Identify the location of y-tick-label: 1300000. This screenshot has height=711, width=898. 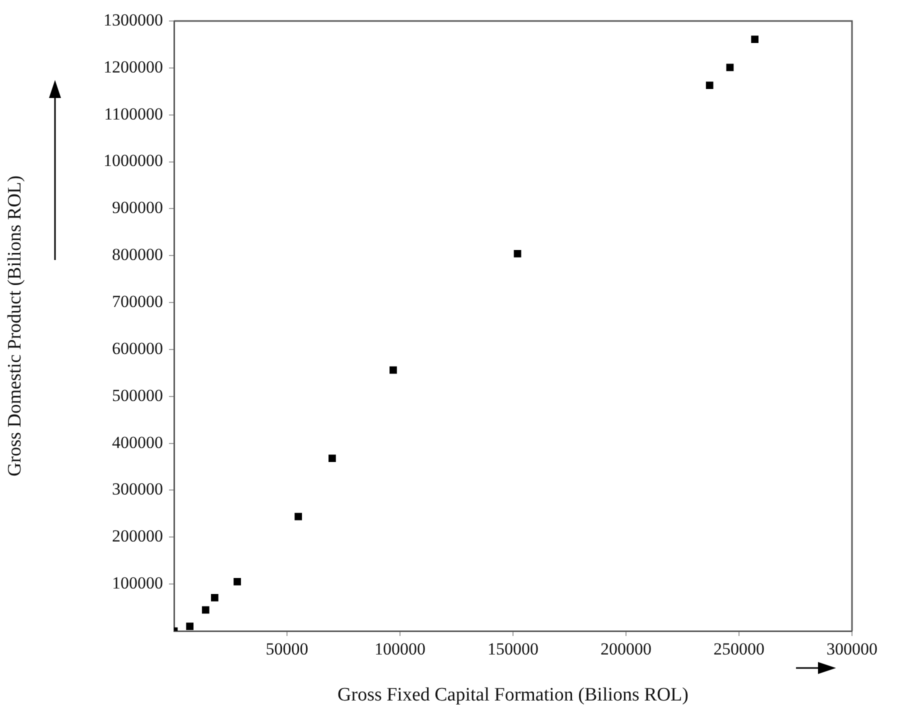
(133, 20).